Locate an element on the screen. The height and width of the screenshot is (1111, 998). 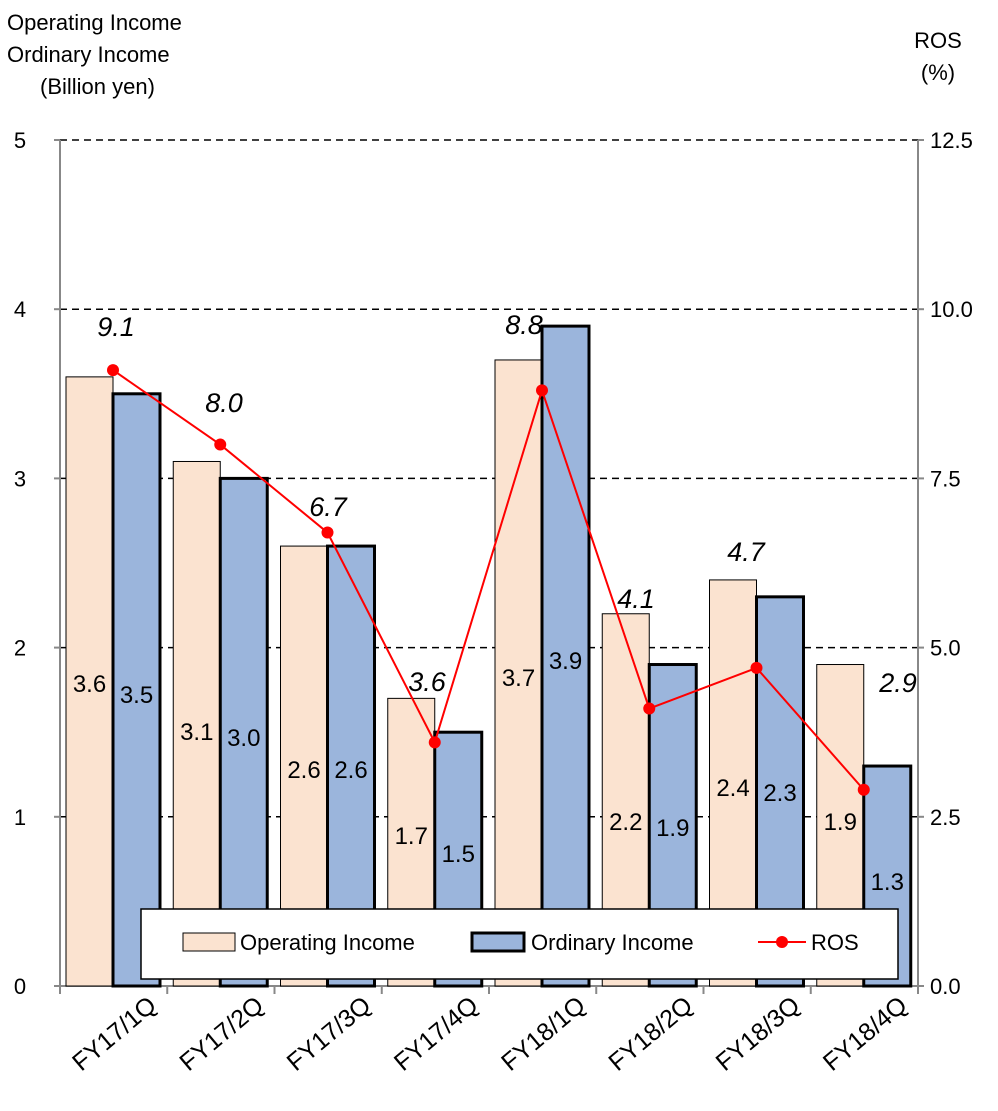
left-tick-label: 1 is located at coordinates (20, 817).